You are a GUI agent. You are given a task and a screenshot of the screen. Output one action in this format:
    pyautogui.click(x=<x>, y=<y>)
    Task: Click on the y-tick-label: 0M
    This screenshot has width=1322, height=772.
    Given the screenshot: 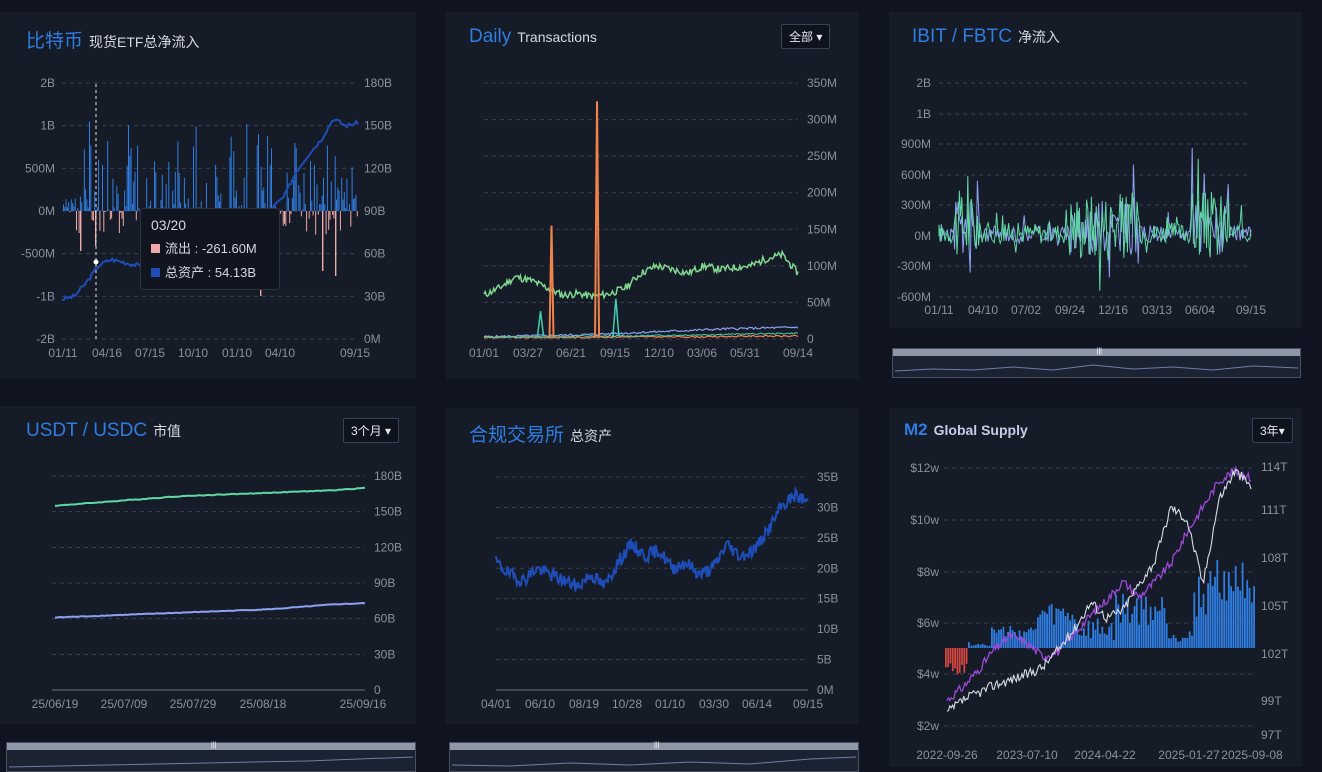 What is the action you would take?
    pyautogui.click(x=372, y=339)
    